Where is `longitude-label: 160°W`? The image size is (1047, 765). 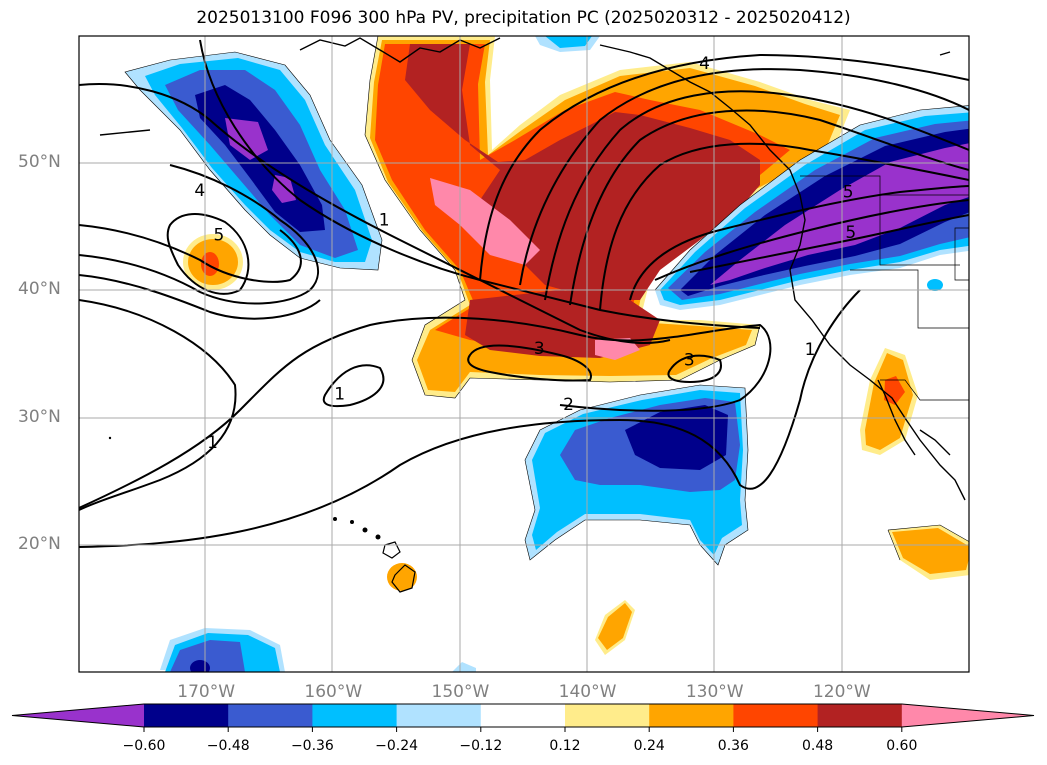
longitude-label: 160°W is located at coordinates (333, 692).